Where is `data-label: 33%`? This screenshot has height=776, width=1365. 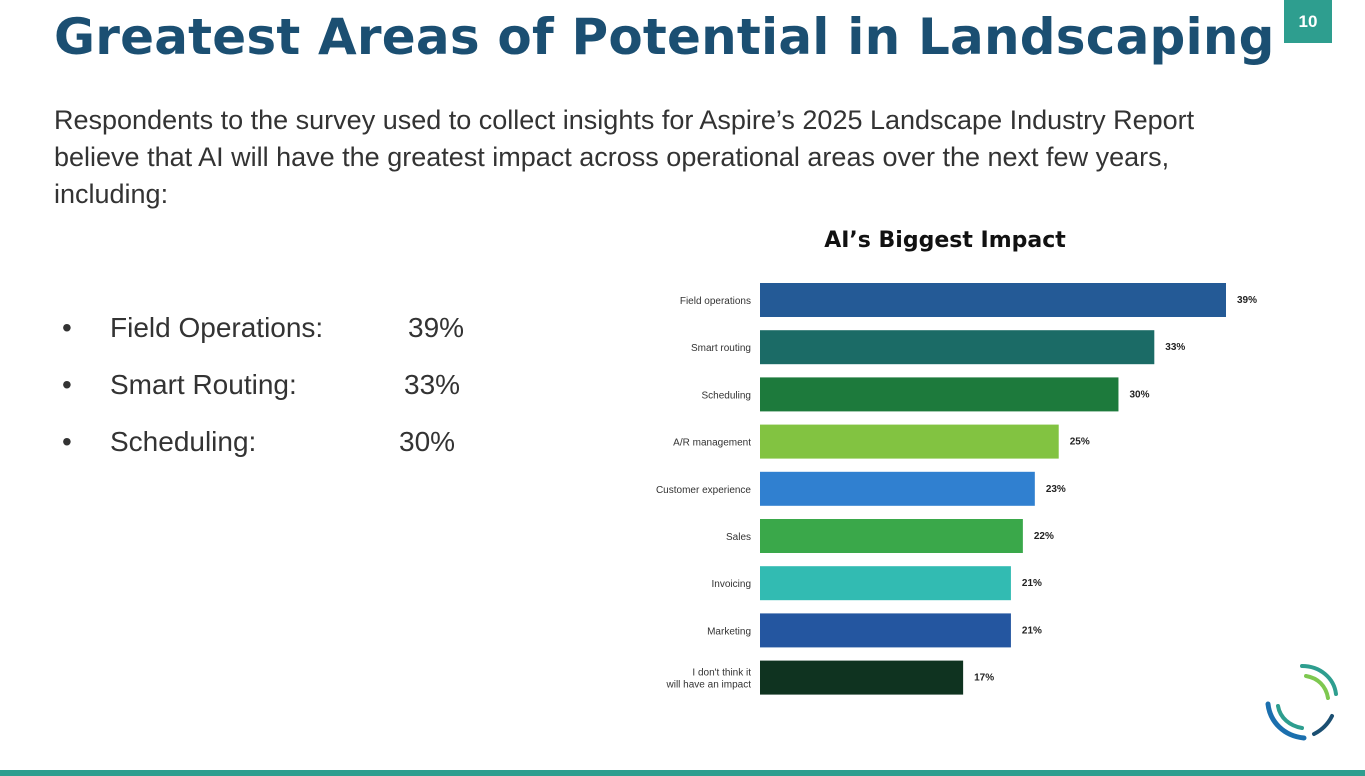 data-label: 33% is located at coordinates (1175, 347).